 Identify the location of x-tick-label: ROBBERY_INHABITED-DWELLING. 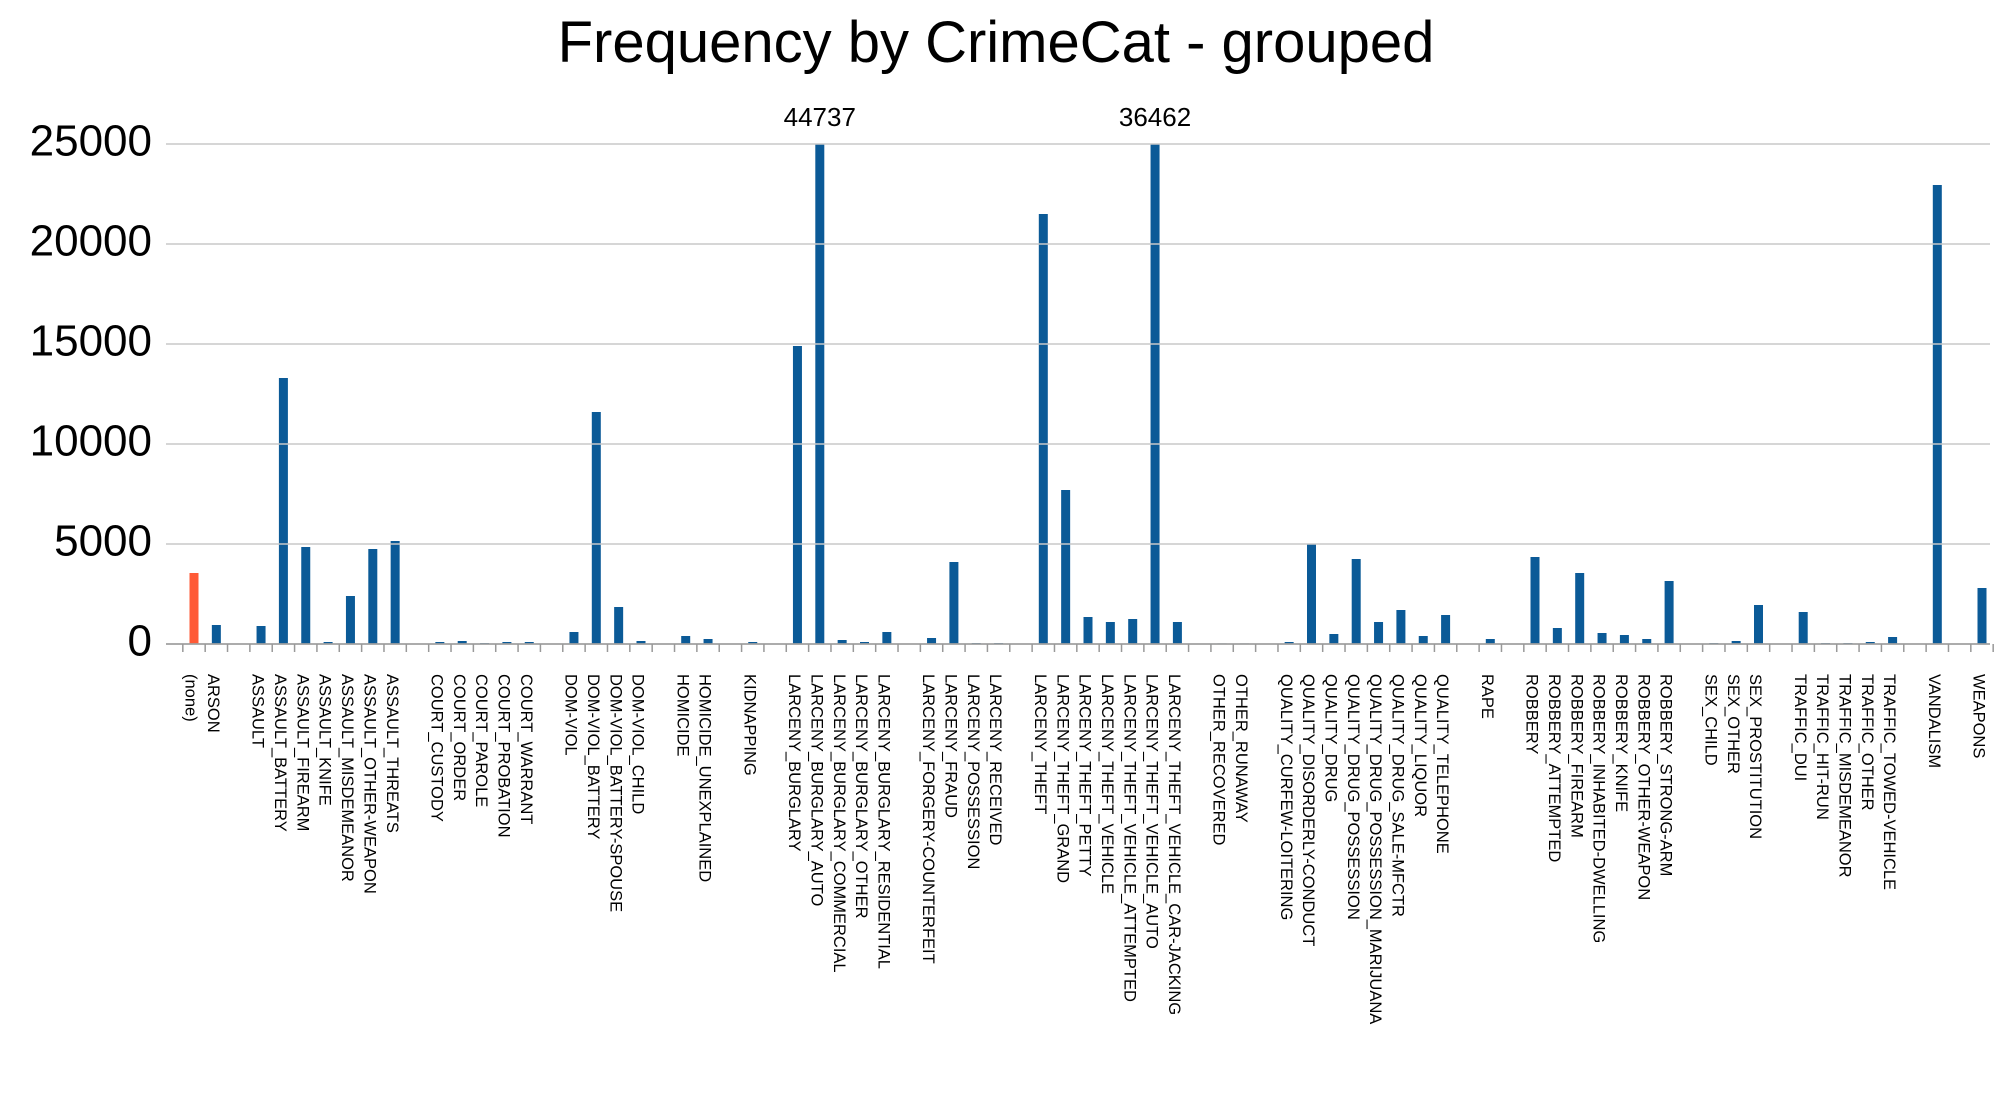
(1599, 808).